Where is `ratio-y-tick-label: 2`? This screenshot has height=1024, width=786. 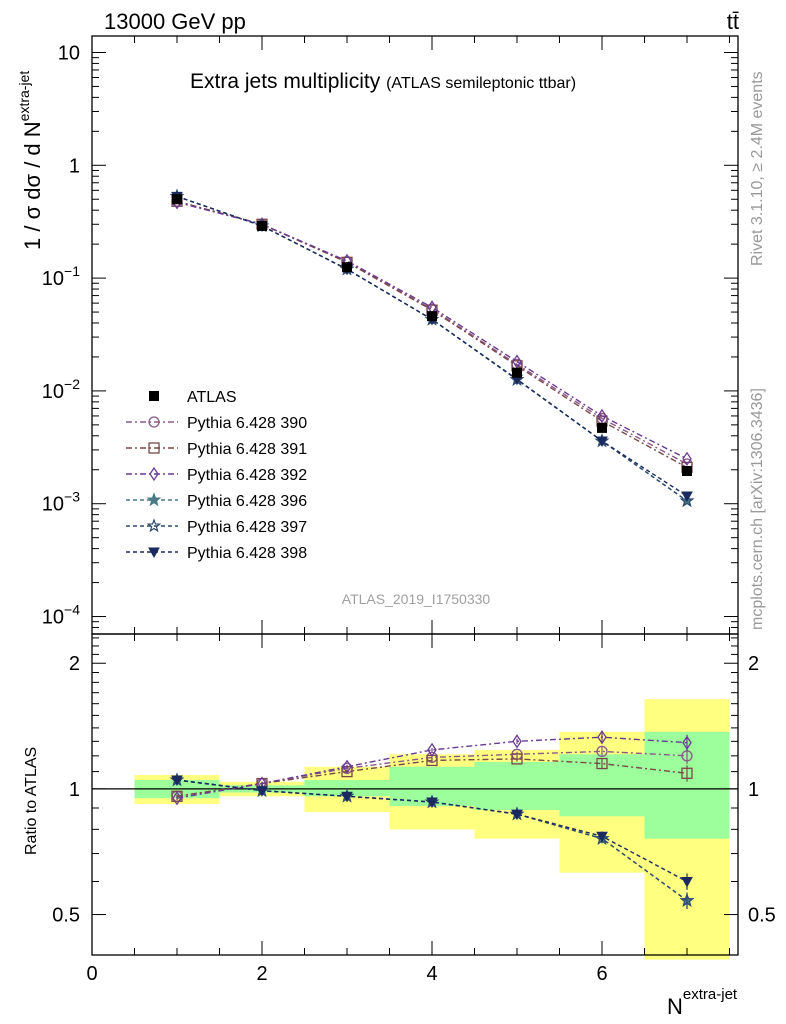
ratio-y-tick-label: 2 is located at coordinates (74, 664).